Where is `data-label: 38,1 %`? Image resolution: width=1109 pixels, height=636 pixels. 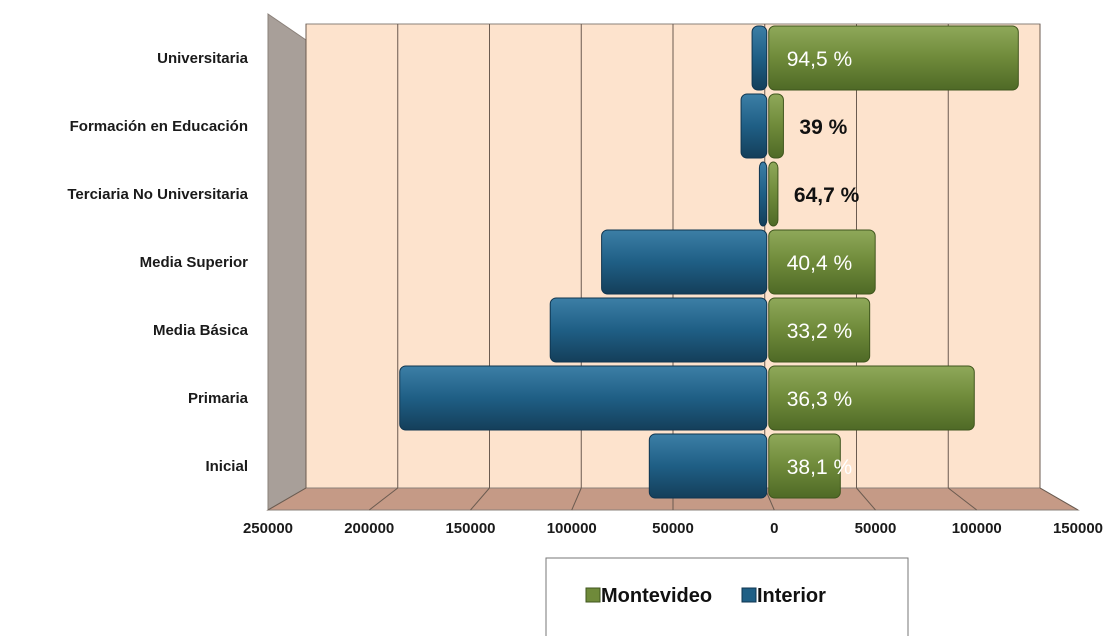
data-label: 38,1 % is located at coordinates (819, 467).